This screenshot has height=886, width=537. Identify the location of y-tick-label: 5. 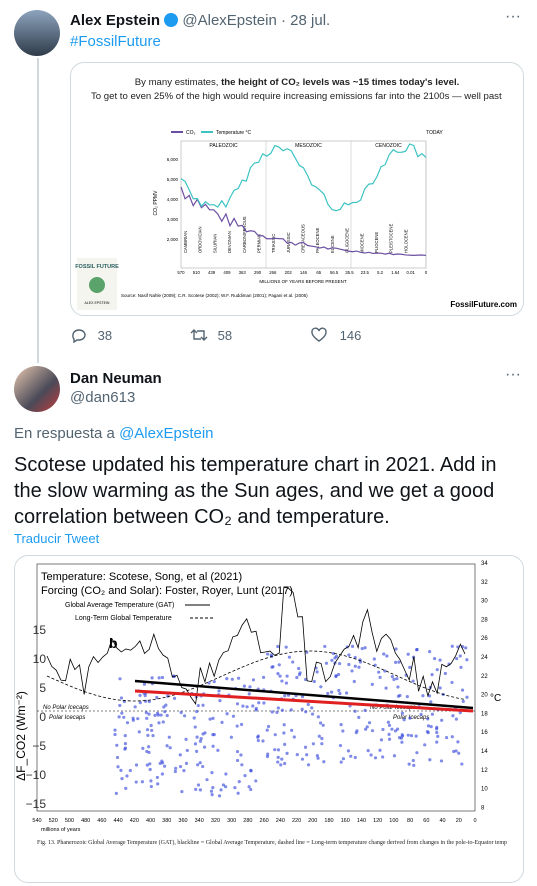
(42, 688).